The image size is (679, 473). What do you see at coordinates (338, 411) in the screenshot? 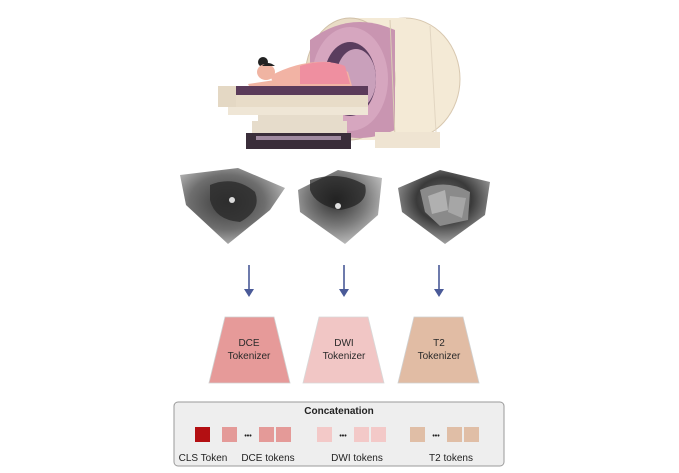
I see `concatenation-title: Concatenation` at bounding box center [338, 411].